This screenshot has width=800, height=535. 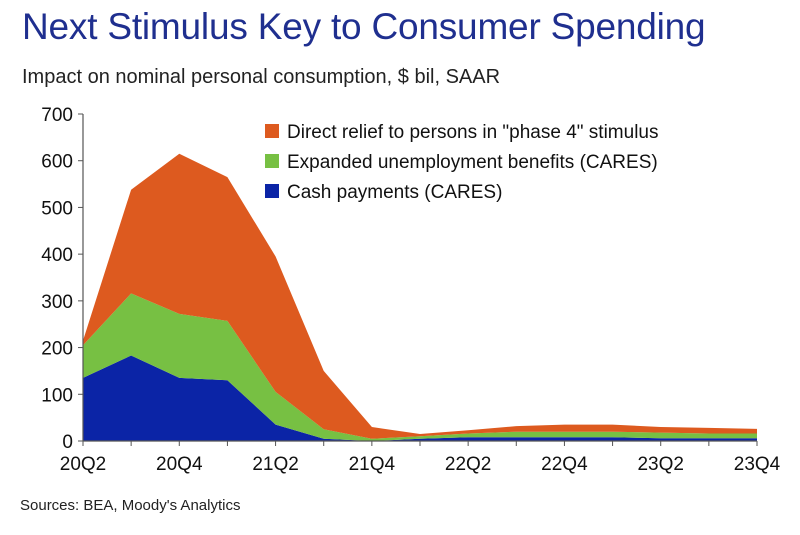 I want to click on y-tick-label: 200, so click(x=57, y=349).